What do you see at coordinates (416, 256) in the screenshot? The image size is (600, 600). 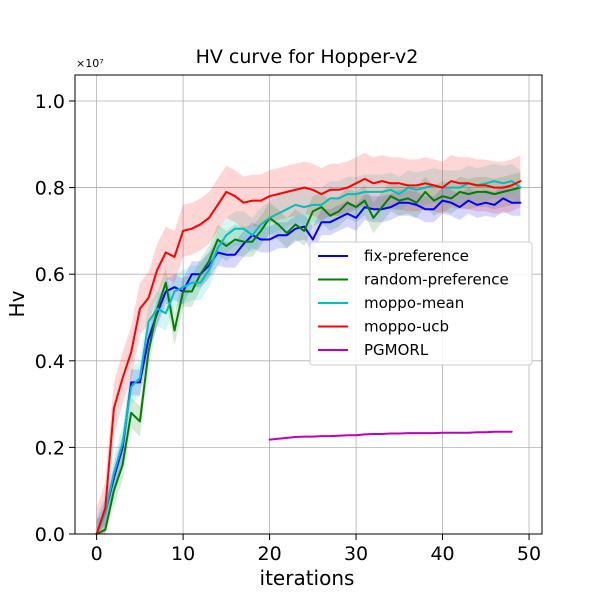 I see `legend-label-fix-preference: fix-preference` at bounding box center [416, 256].